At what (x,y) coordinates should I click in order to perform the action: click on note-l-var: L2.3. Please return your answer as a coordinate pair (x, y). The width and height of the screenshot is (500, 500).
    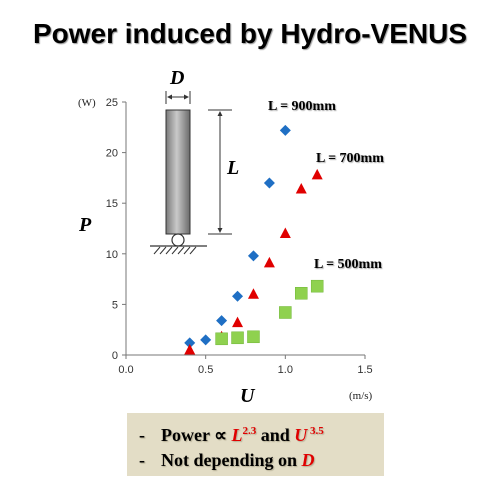
    Looking at the image, I should click on (244, 435).